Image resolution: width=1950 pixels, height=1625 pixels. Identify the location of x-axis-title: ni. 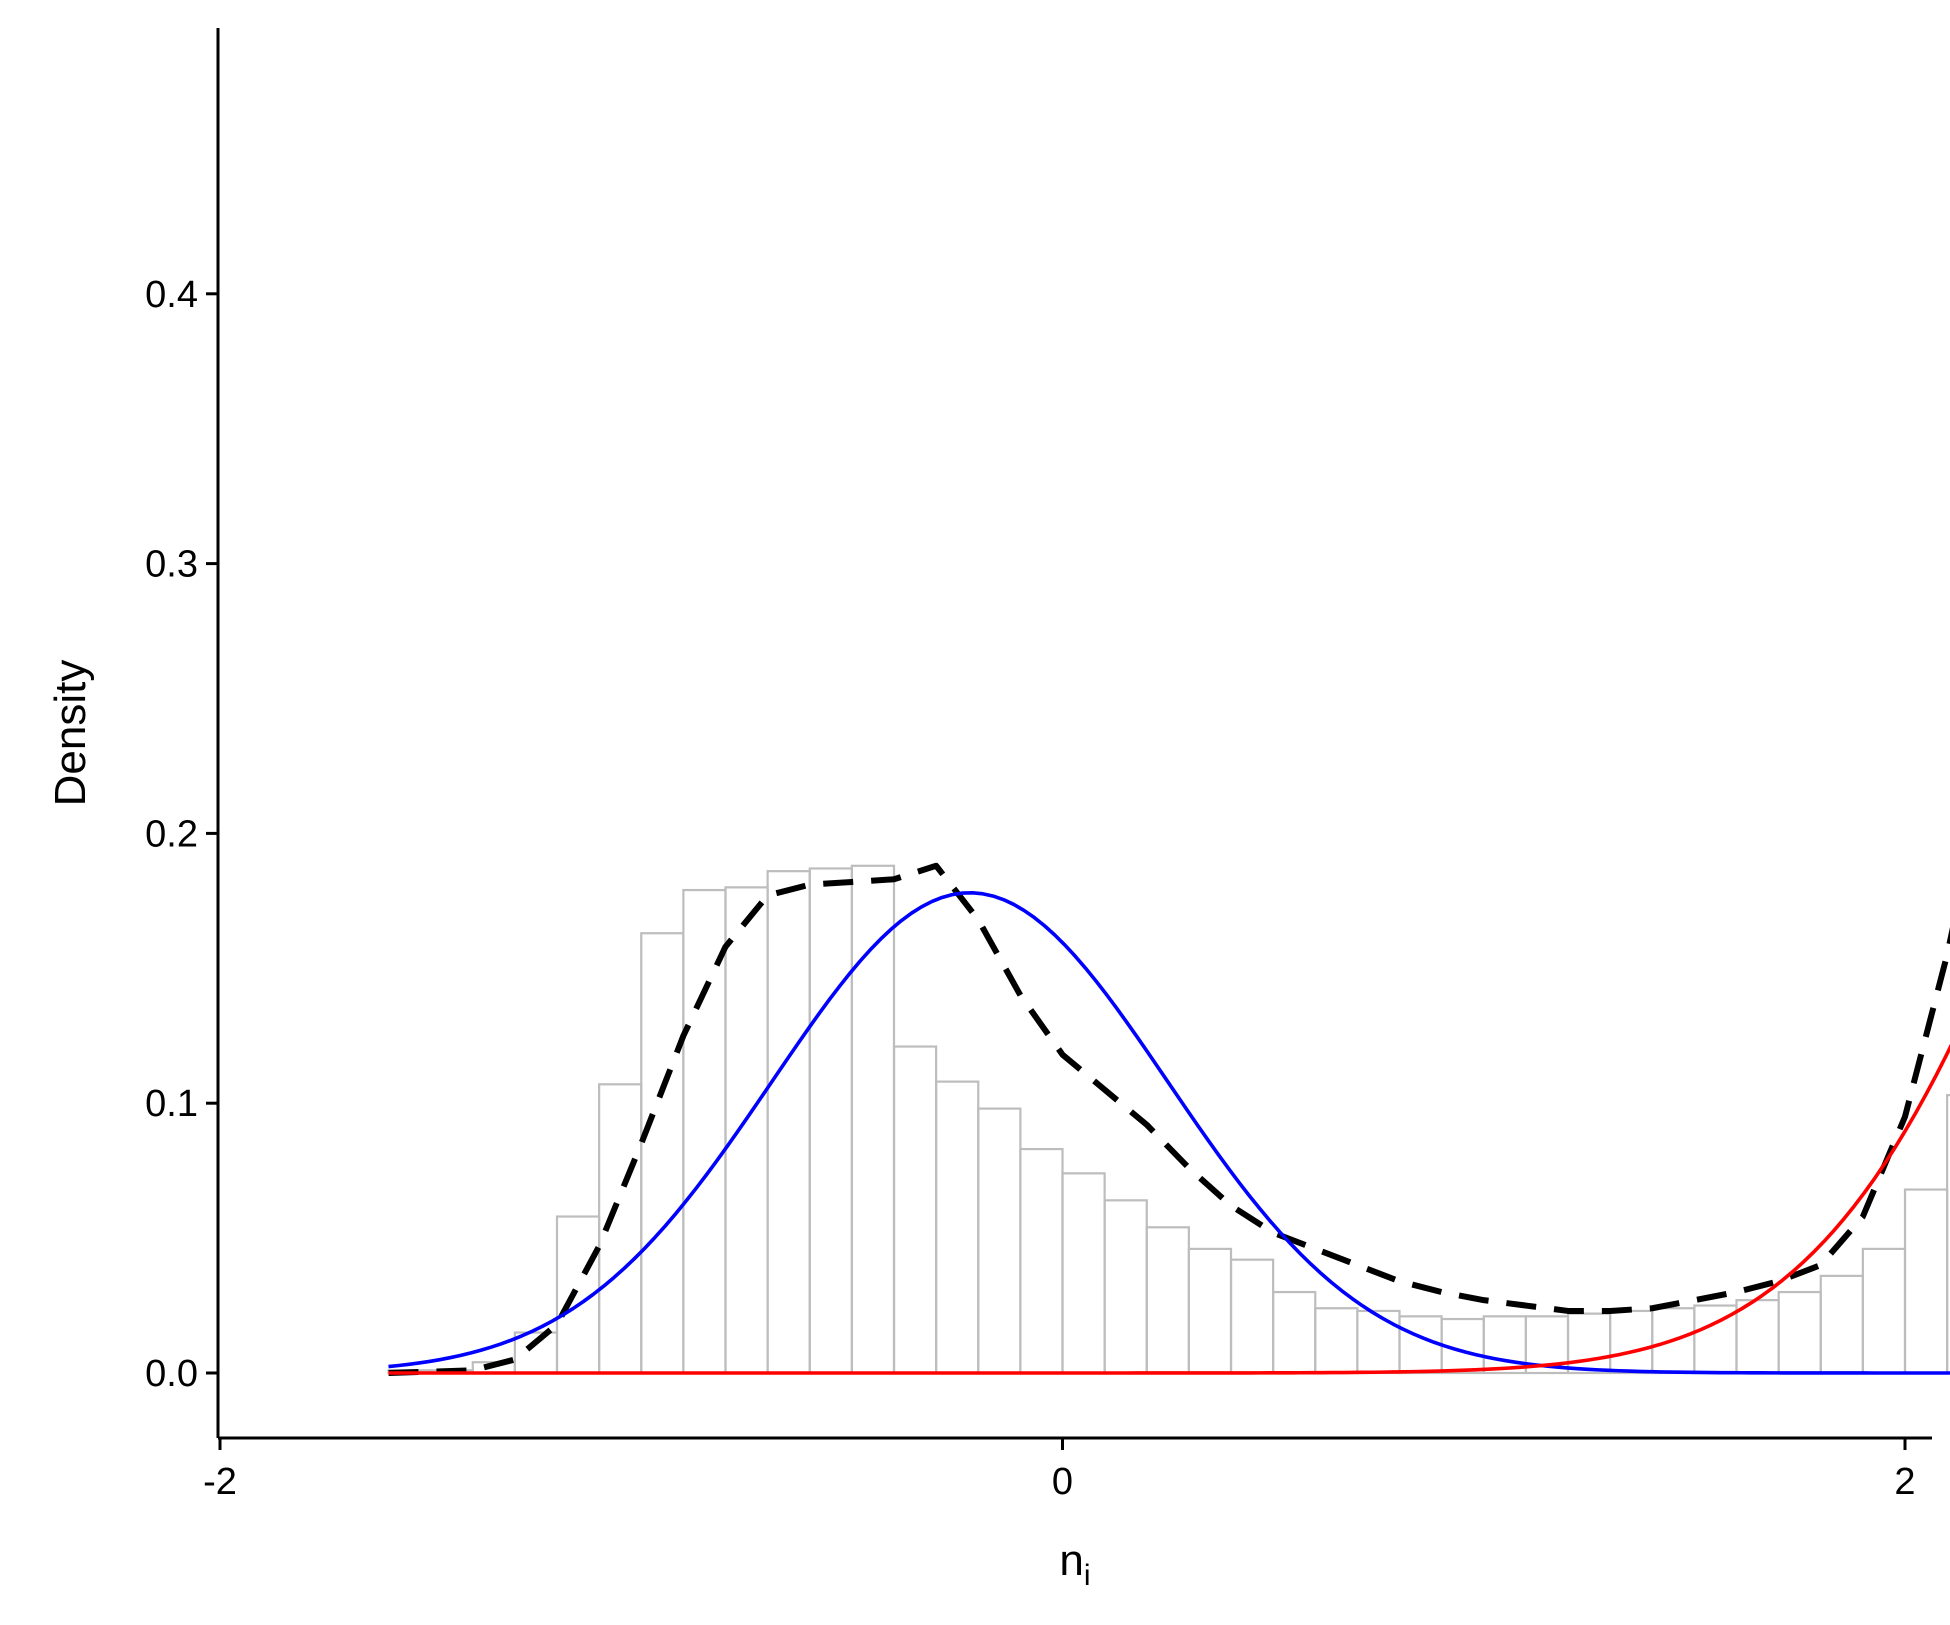
(1074, 1564).